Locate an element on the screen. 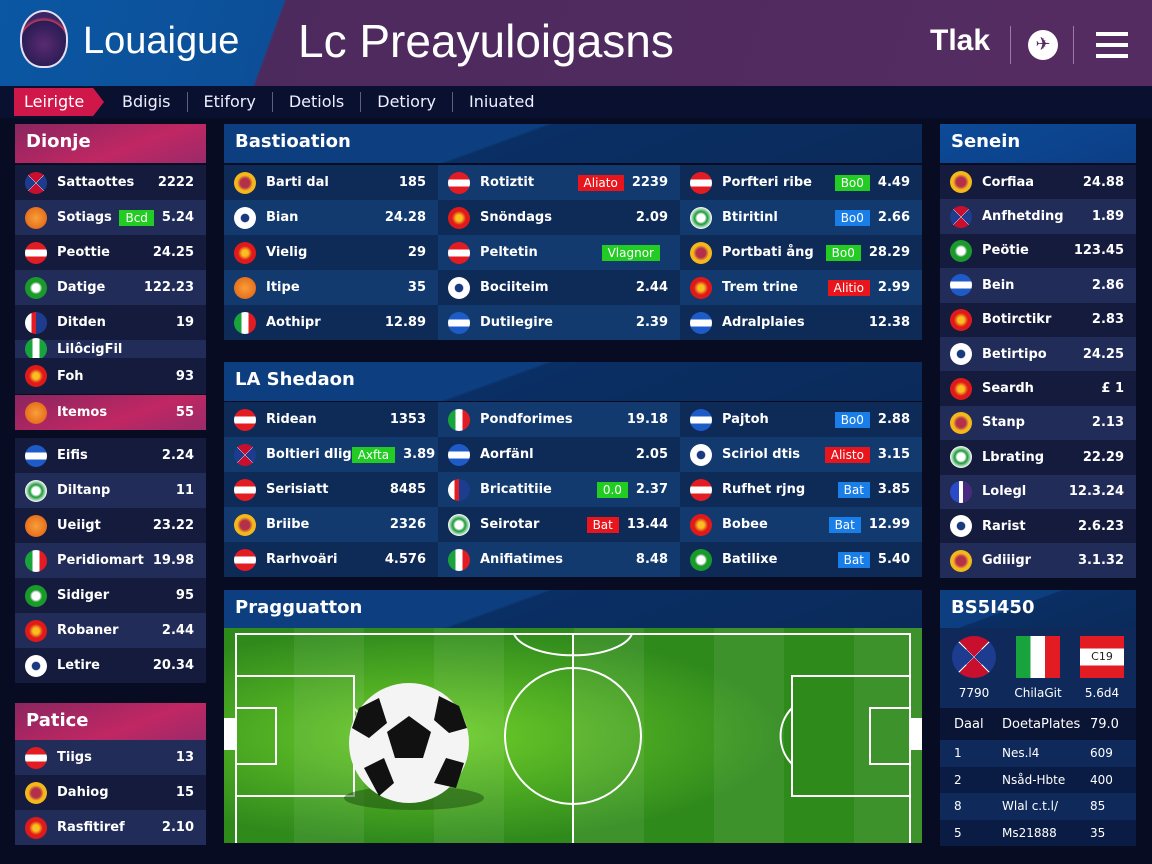 The image size is (1152, 864). list-item: Pajtoh Bo0 2.88 is located at coordinates (801, 419).